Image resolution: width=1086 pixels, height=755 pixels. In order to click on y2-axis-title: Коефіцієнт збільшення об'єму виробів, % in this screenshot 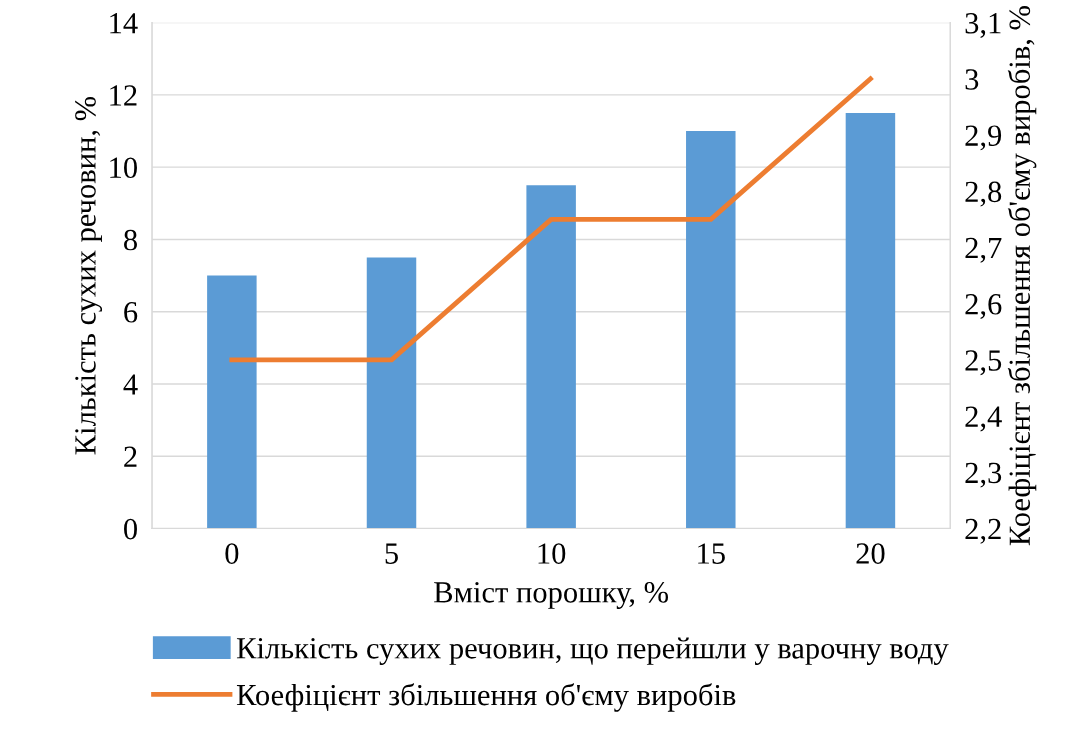, I will do `click(1022, 276)`.